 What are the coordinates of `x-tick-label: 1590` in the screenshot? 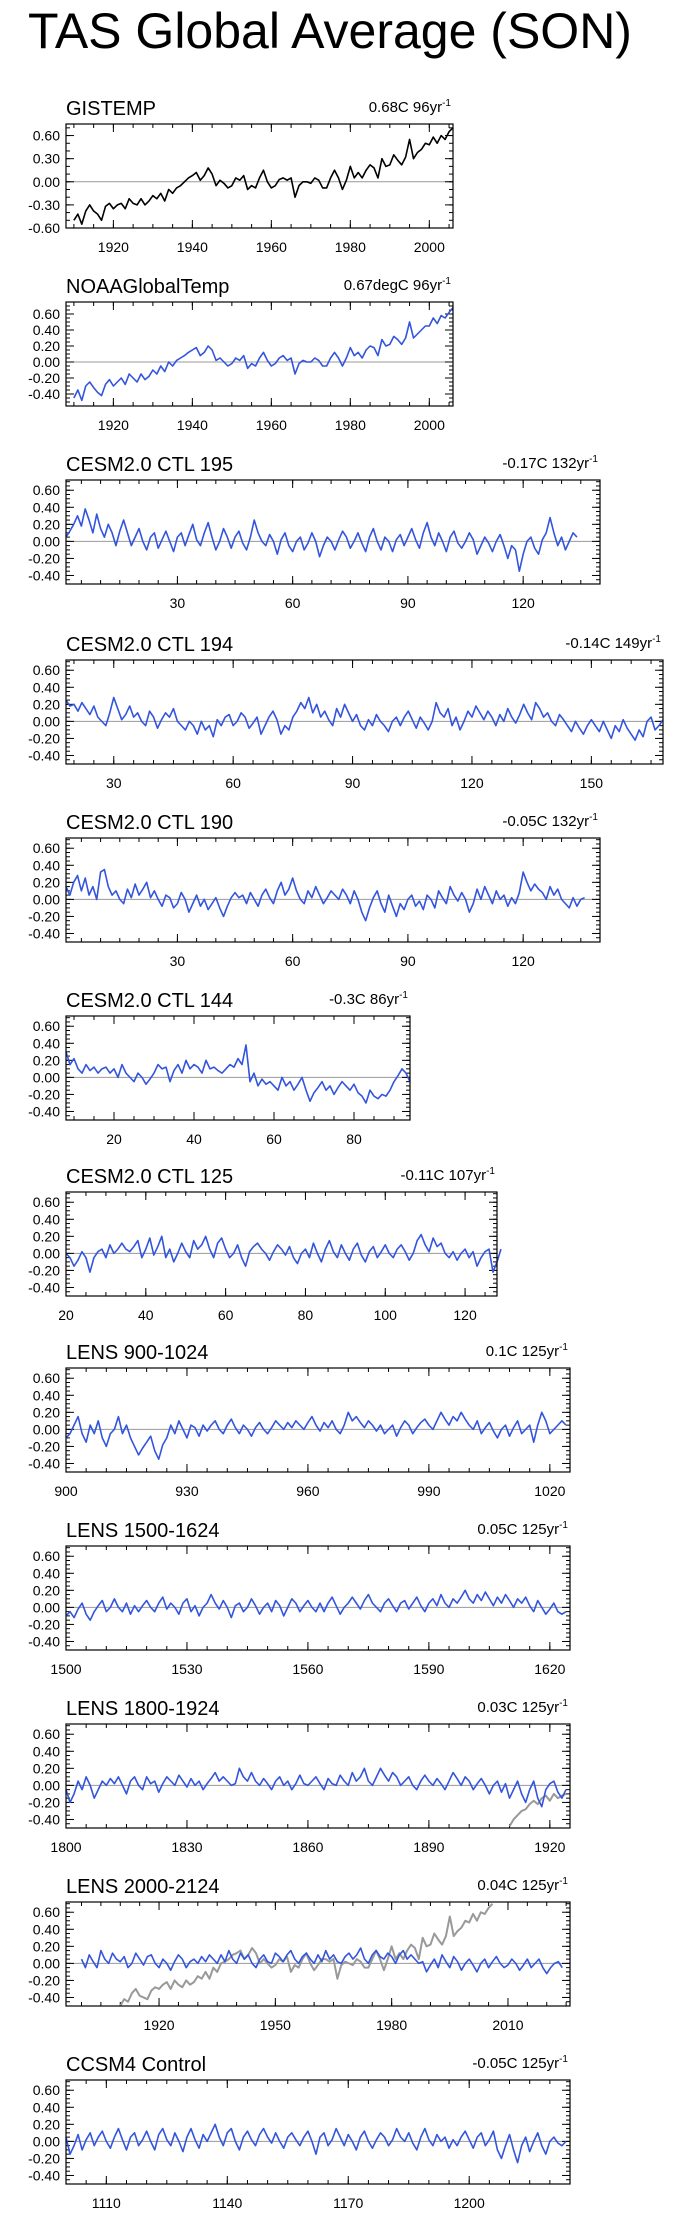 It's located at (428, 1669).